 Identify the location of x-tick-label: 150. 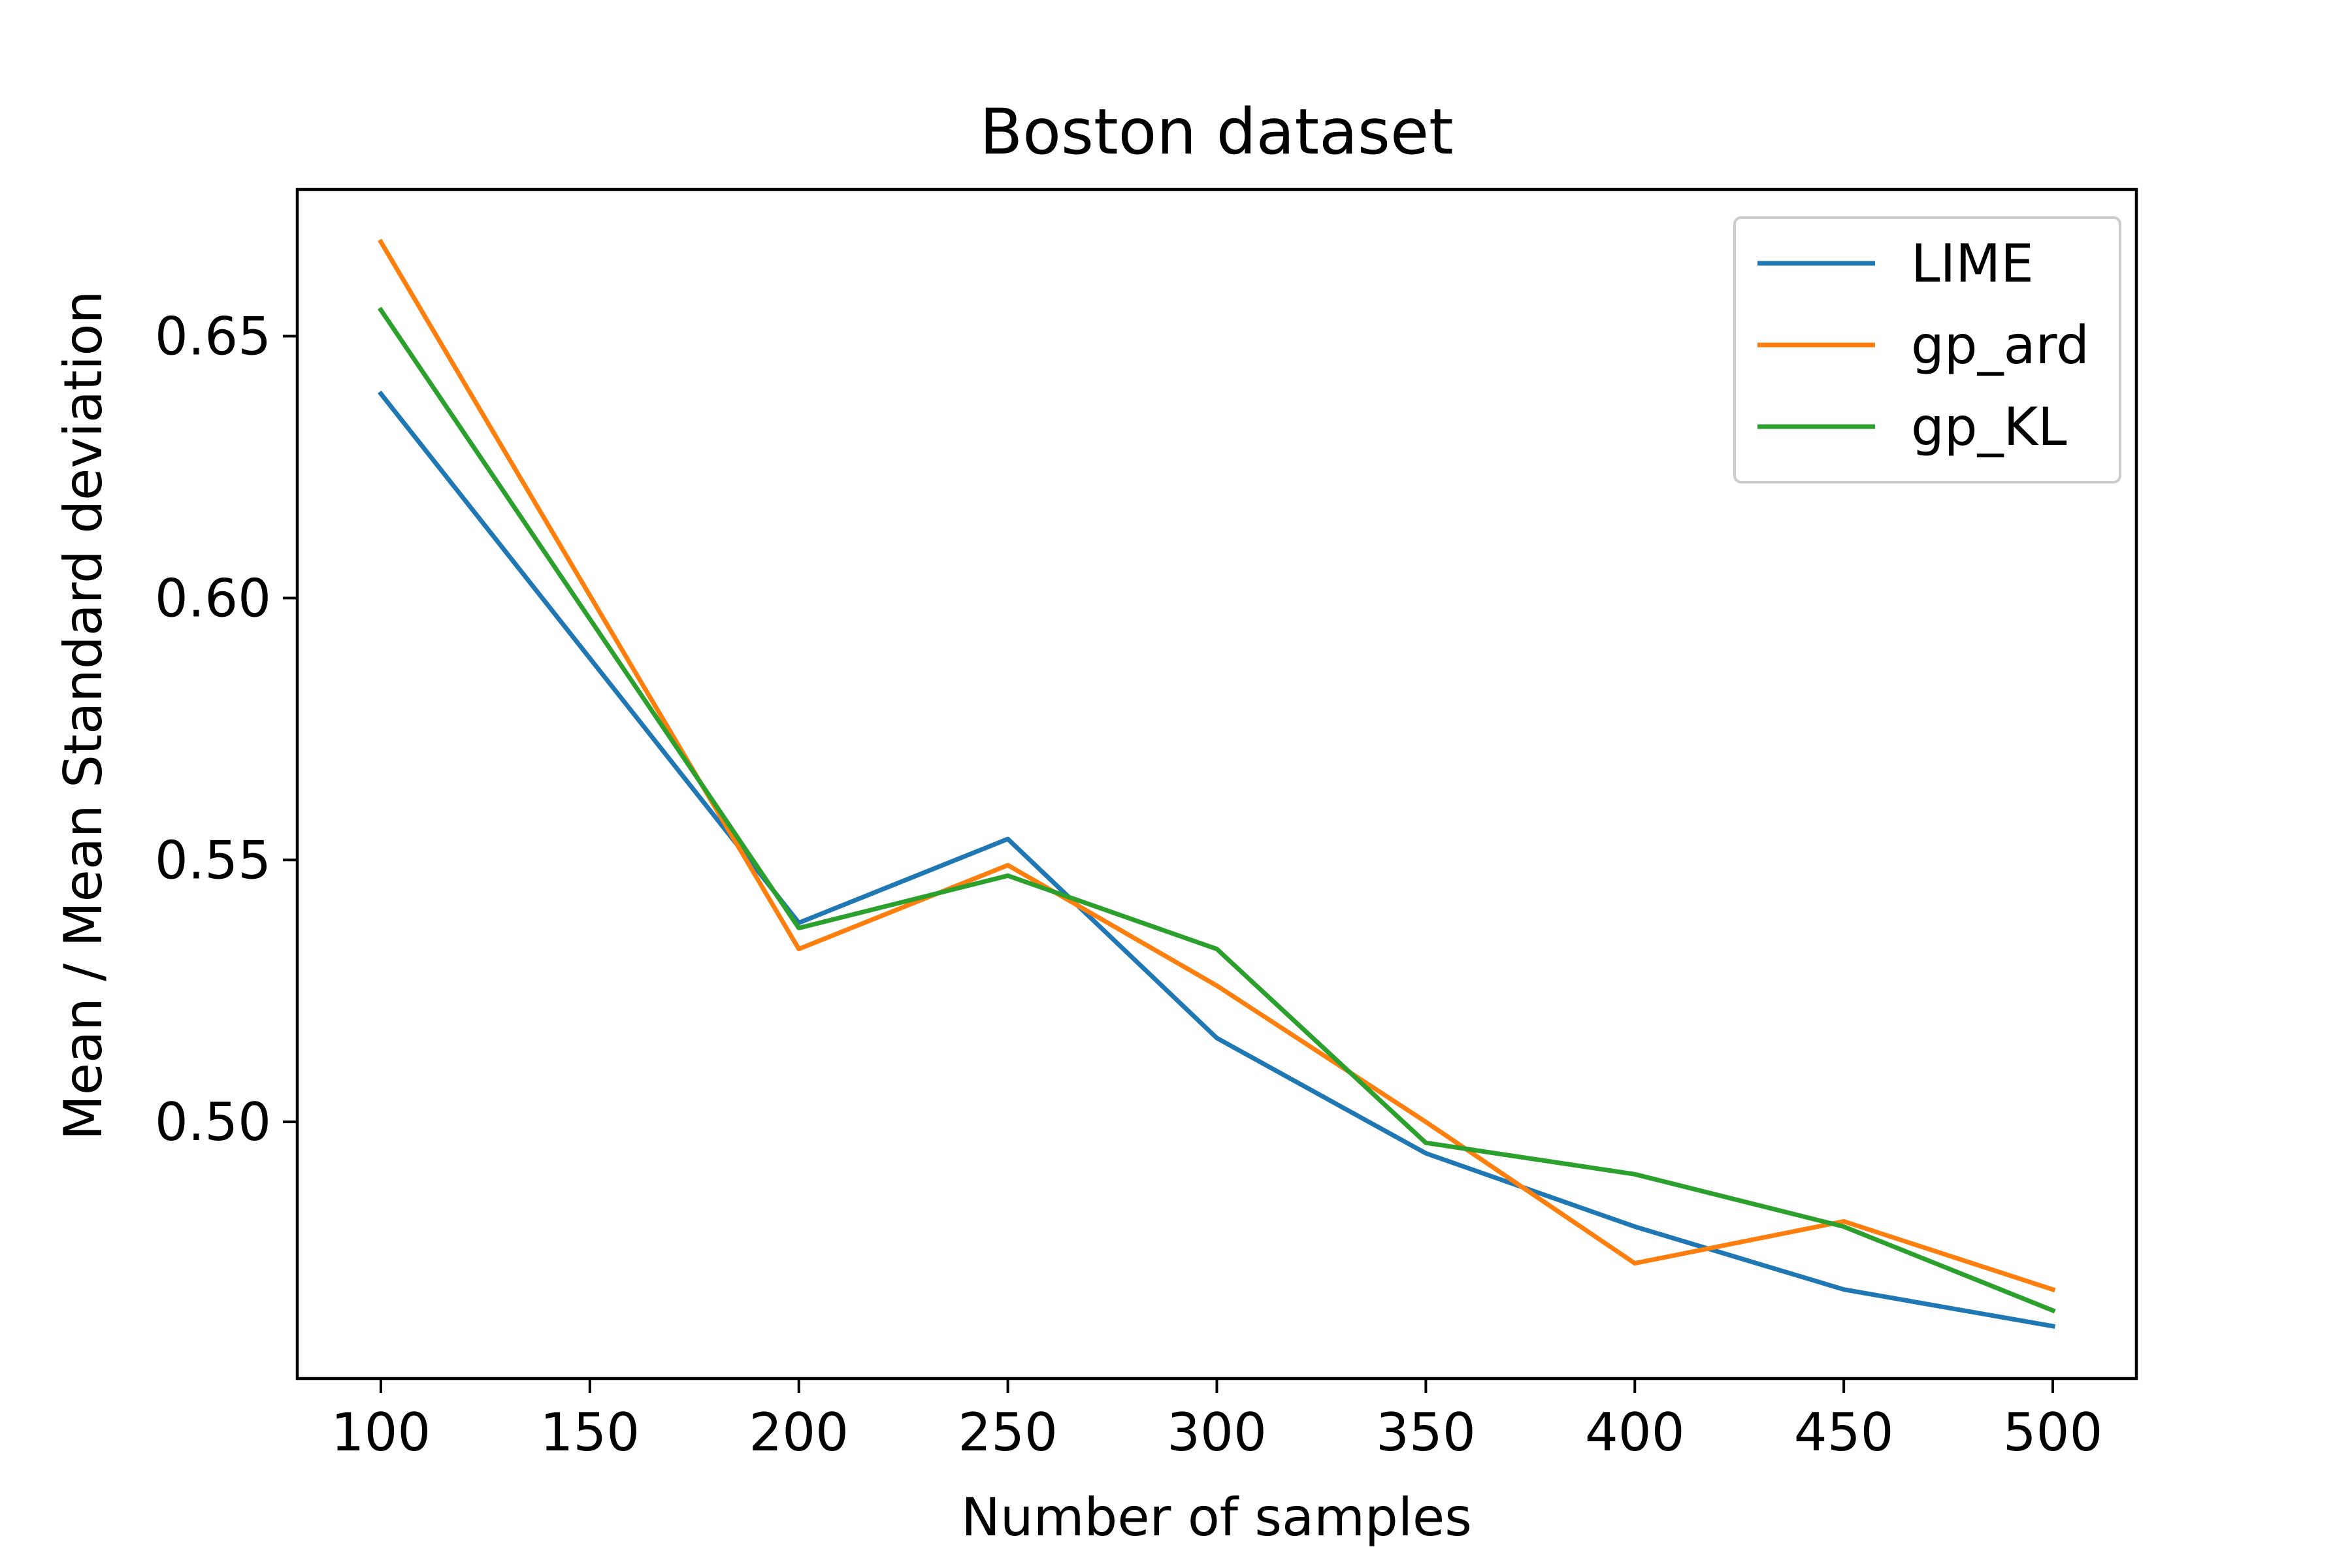
(590, 1432).